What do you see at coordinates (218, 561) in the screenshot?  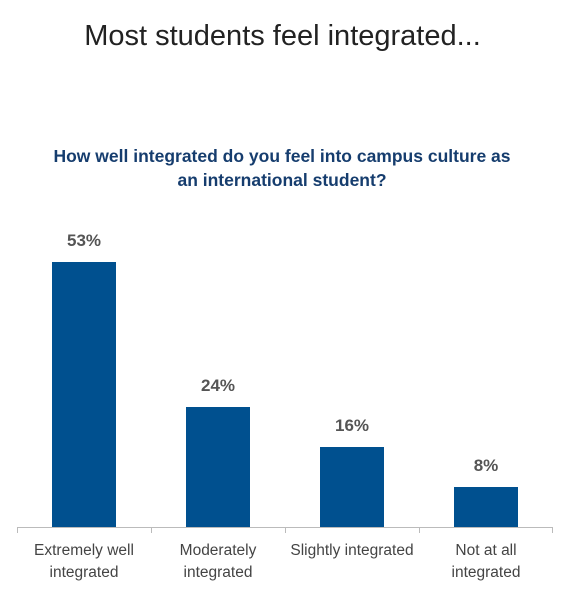 I see `x-tick-label: Moderately integrated` at bounding box center [218, 561].